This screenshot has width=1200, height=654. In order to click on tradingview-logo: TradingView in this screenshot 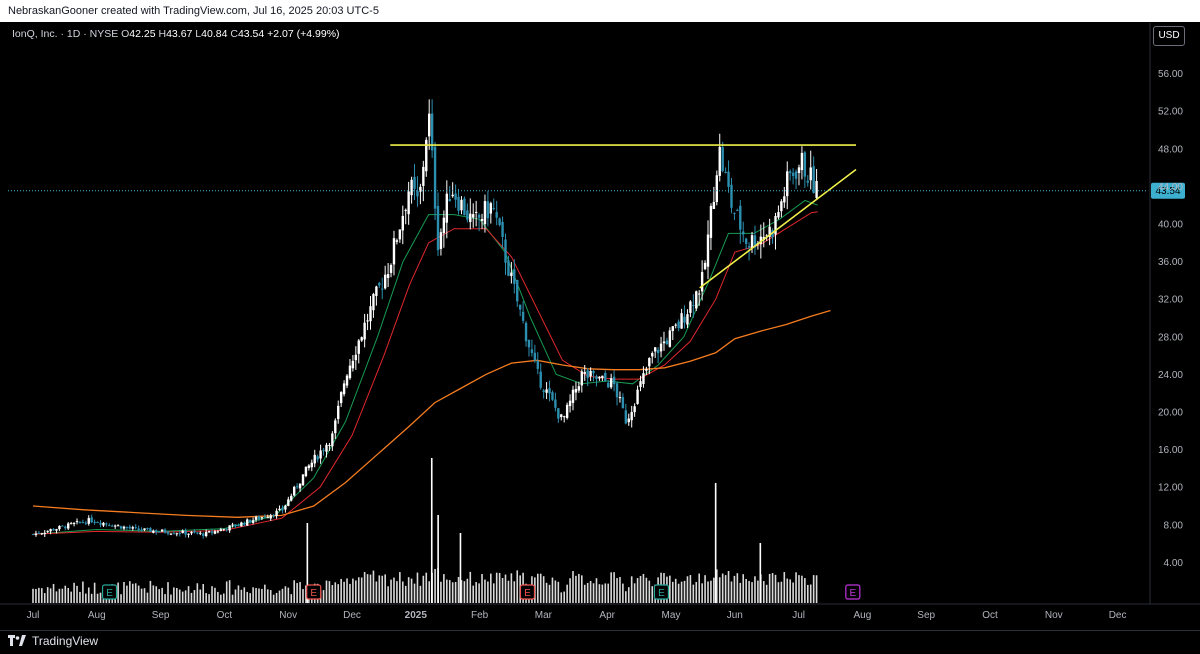, I will do `click(53, 641)`.